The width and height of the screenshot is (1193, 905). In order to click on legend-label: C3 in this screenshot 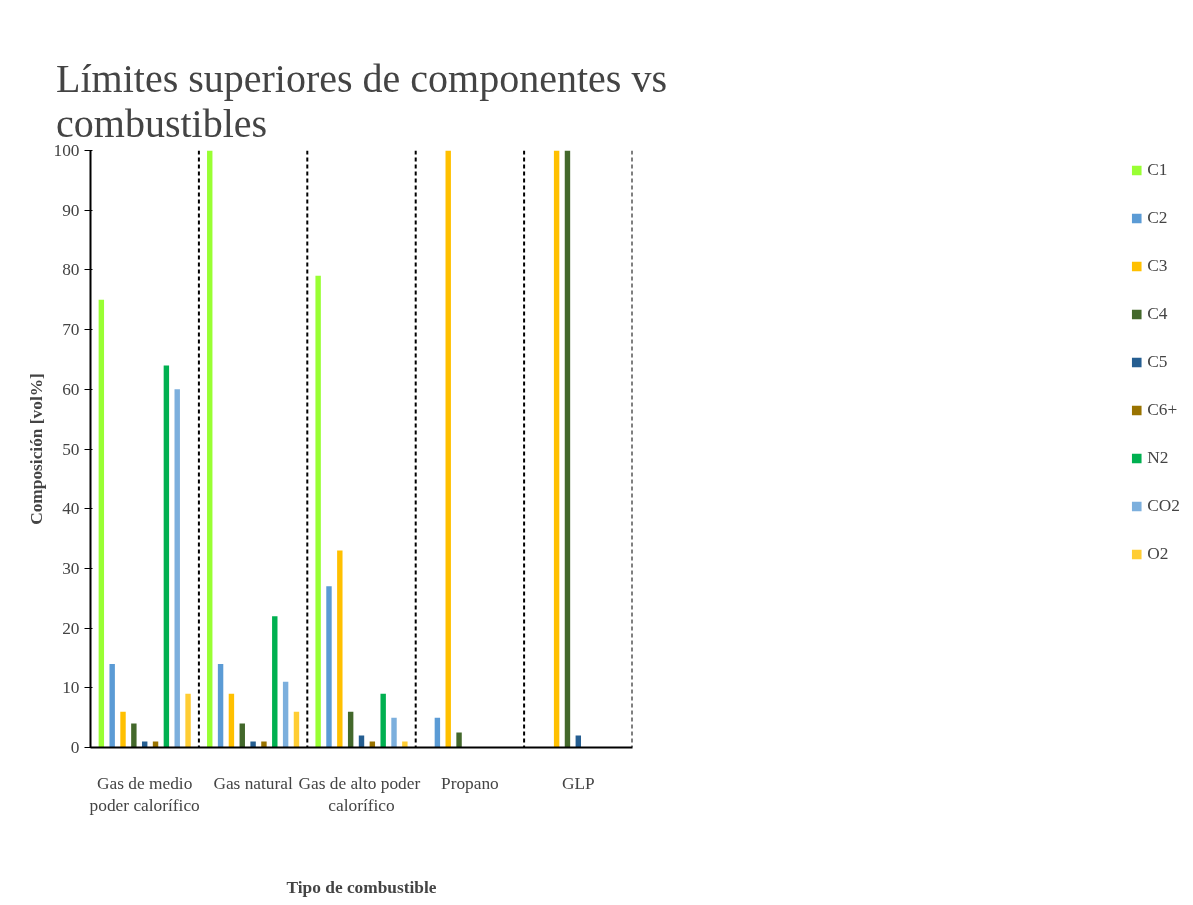, I will do `click(1157, 266)`.